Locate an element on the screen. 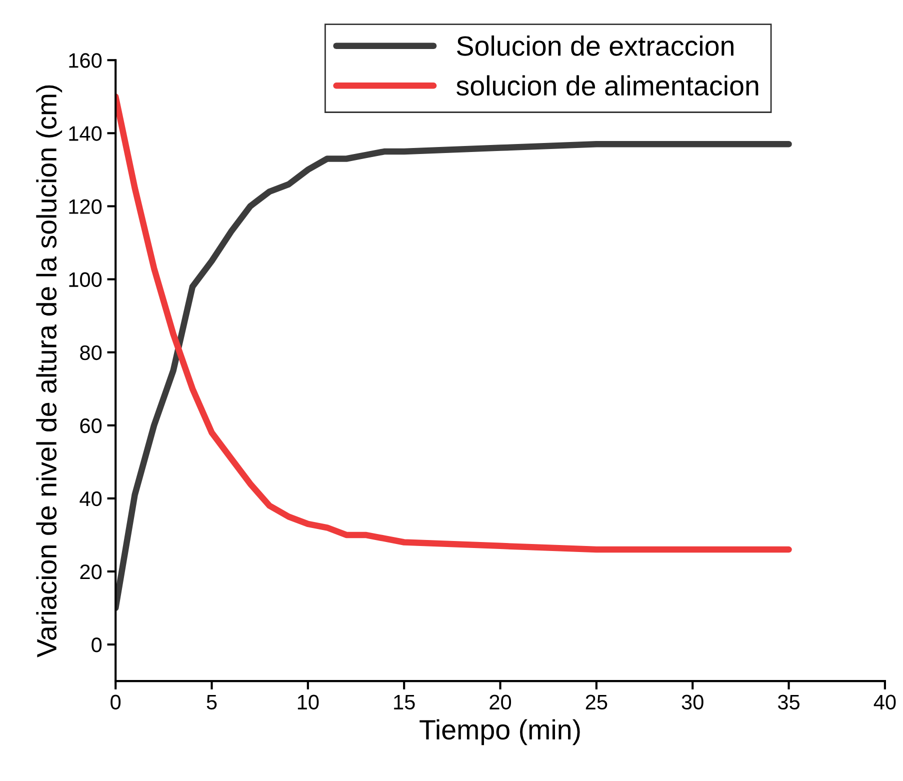 This screenshot has width=903, height=781. y-tick-label: 160 is located at coordinates (85, 60).